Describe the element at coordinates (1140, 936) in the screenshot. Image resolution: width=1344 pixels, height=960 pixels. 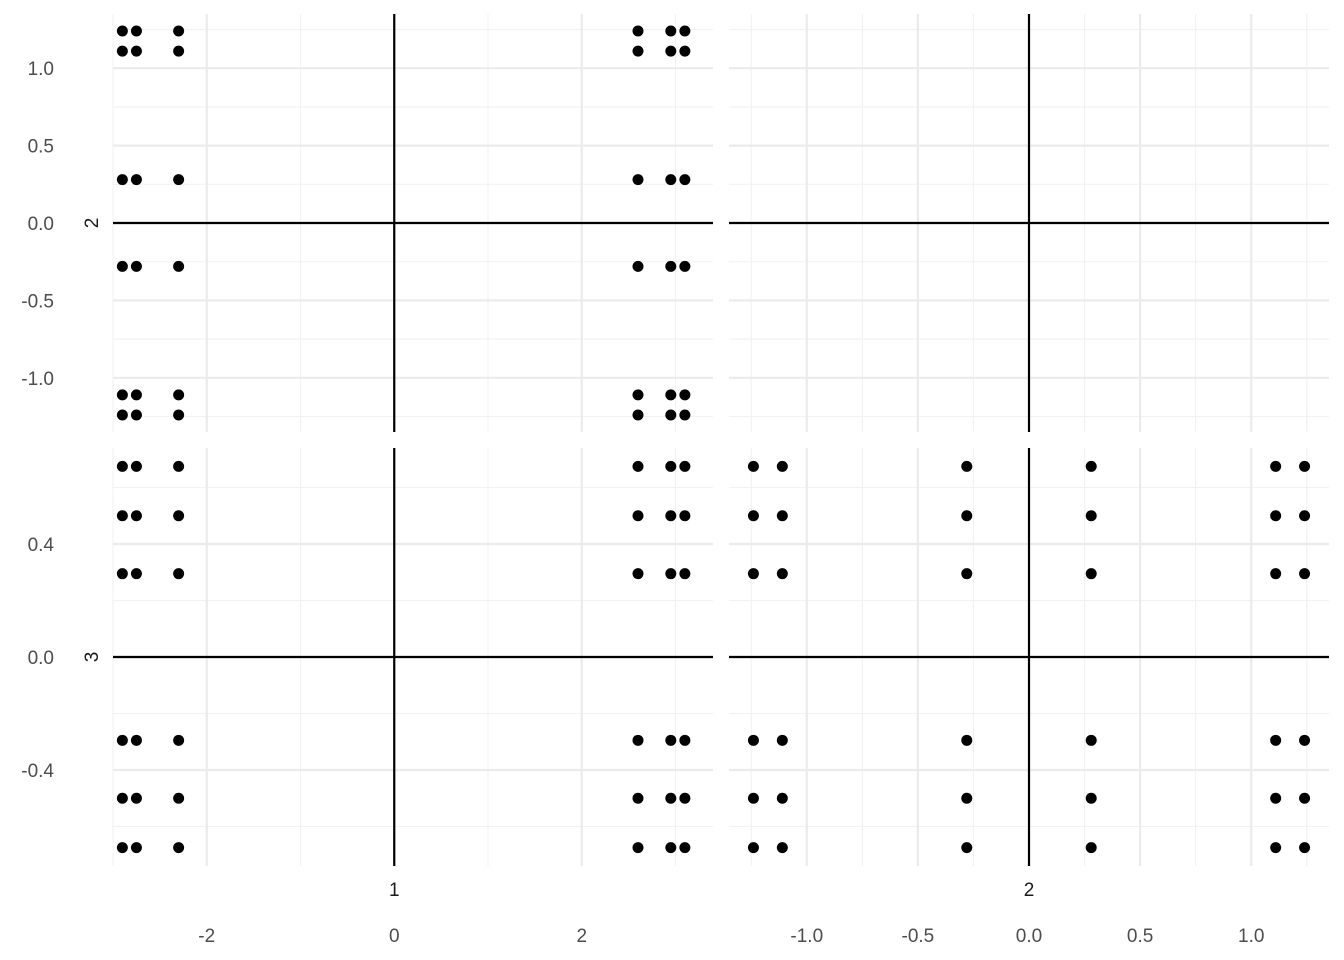
I see `x-tick-label-col-2: 0.5` at that location.